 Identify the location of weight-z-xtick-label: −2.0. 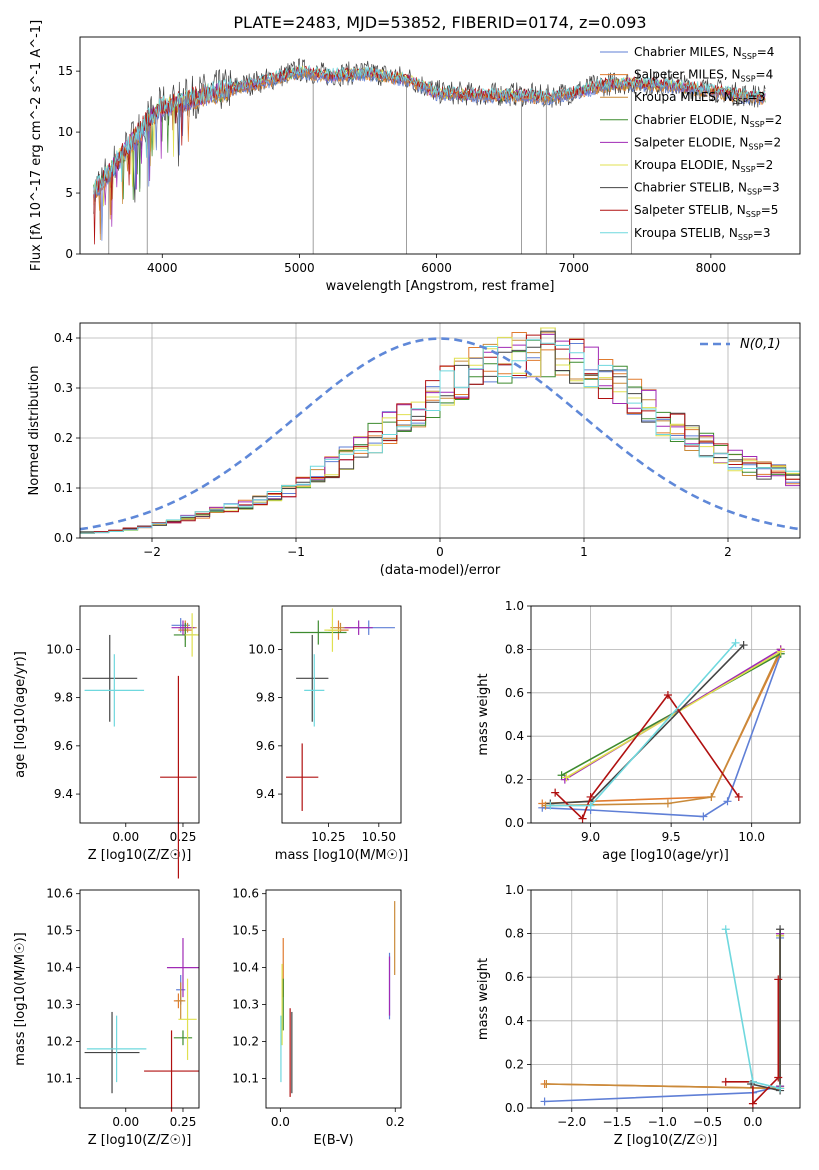
(571, 1122).